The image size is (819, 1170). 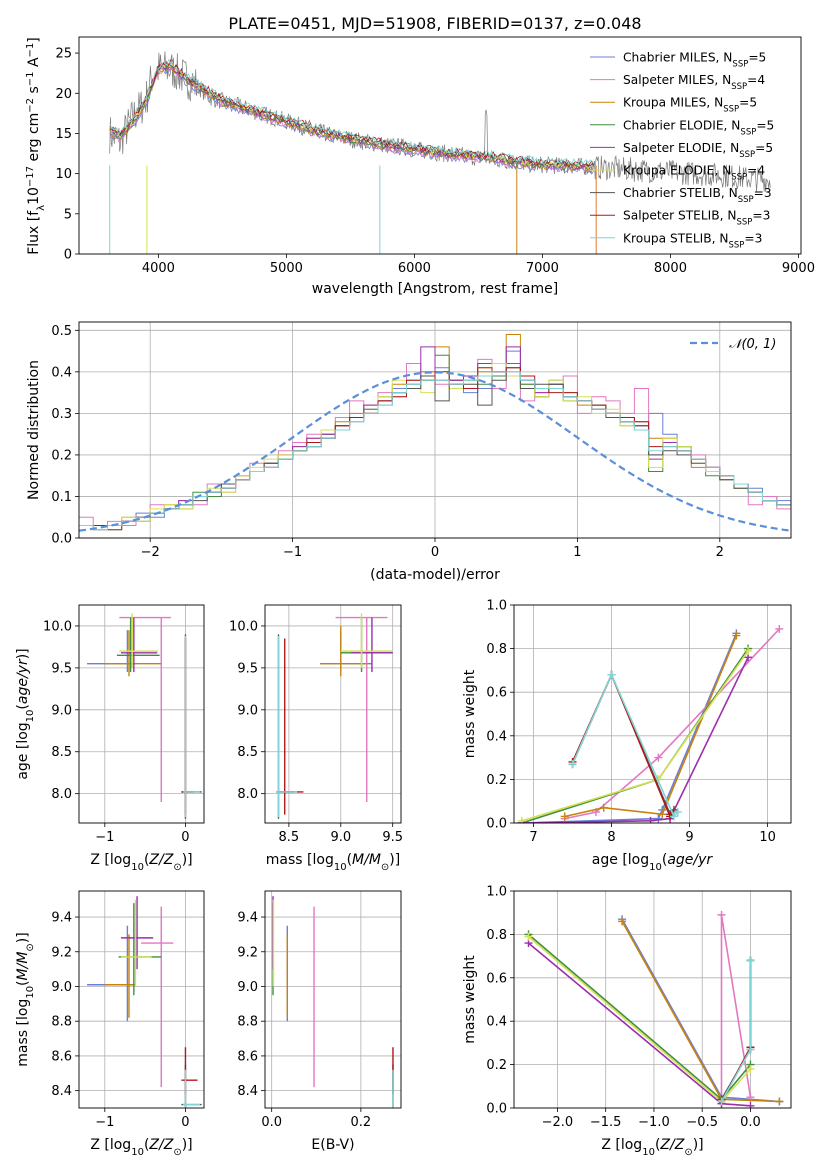 What do you see at coordinates (61, 497) in the screenshot?
I see `y-tick-label: 0.1` at bounding box center [61, 497].